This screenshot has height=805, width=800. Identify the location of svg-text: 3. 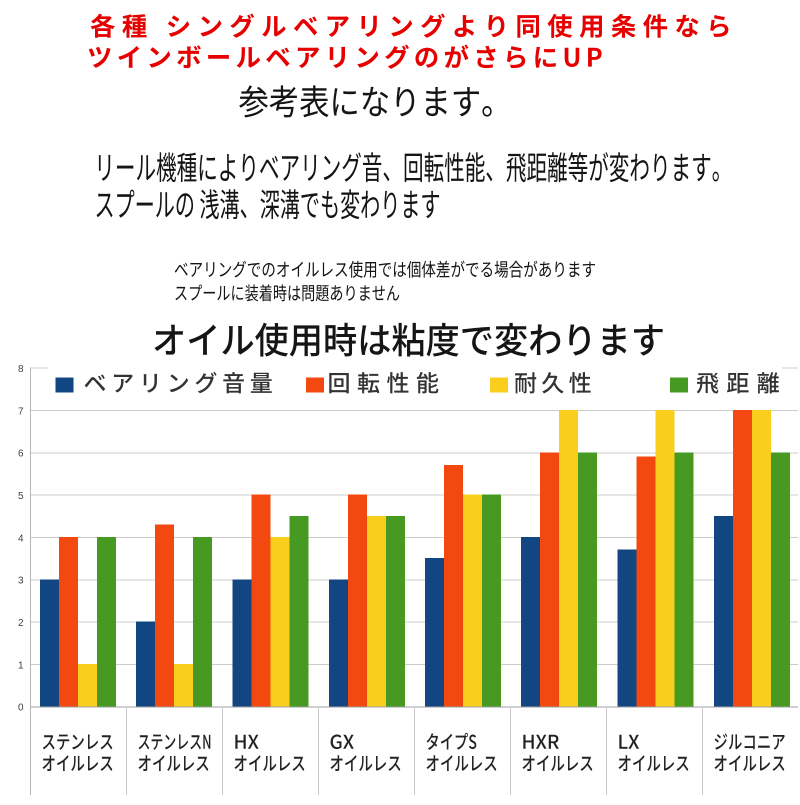
(21, 581).